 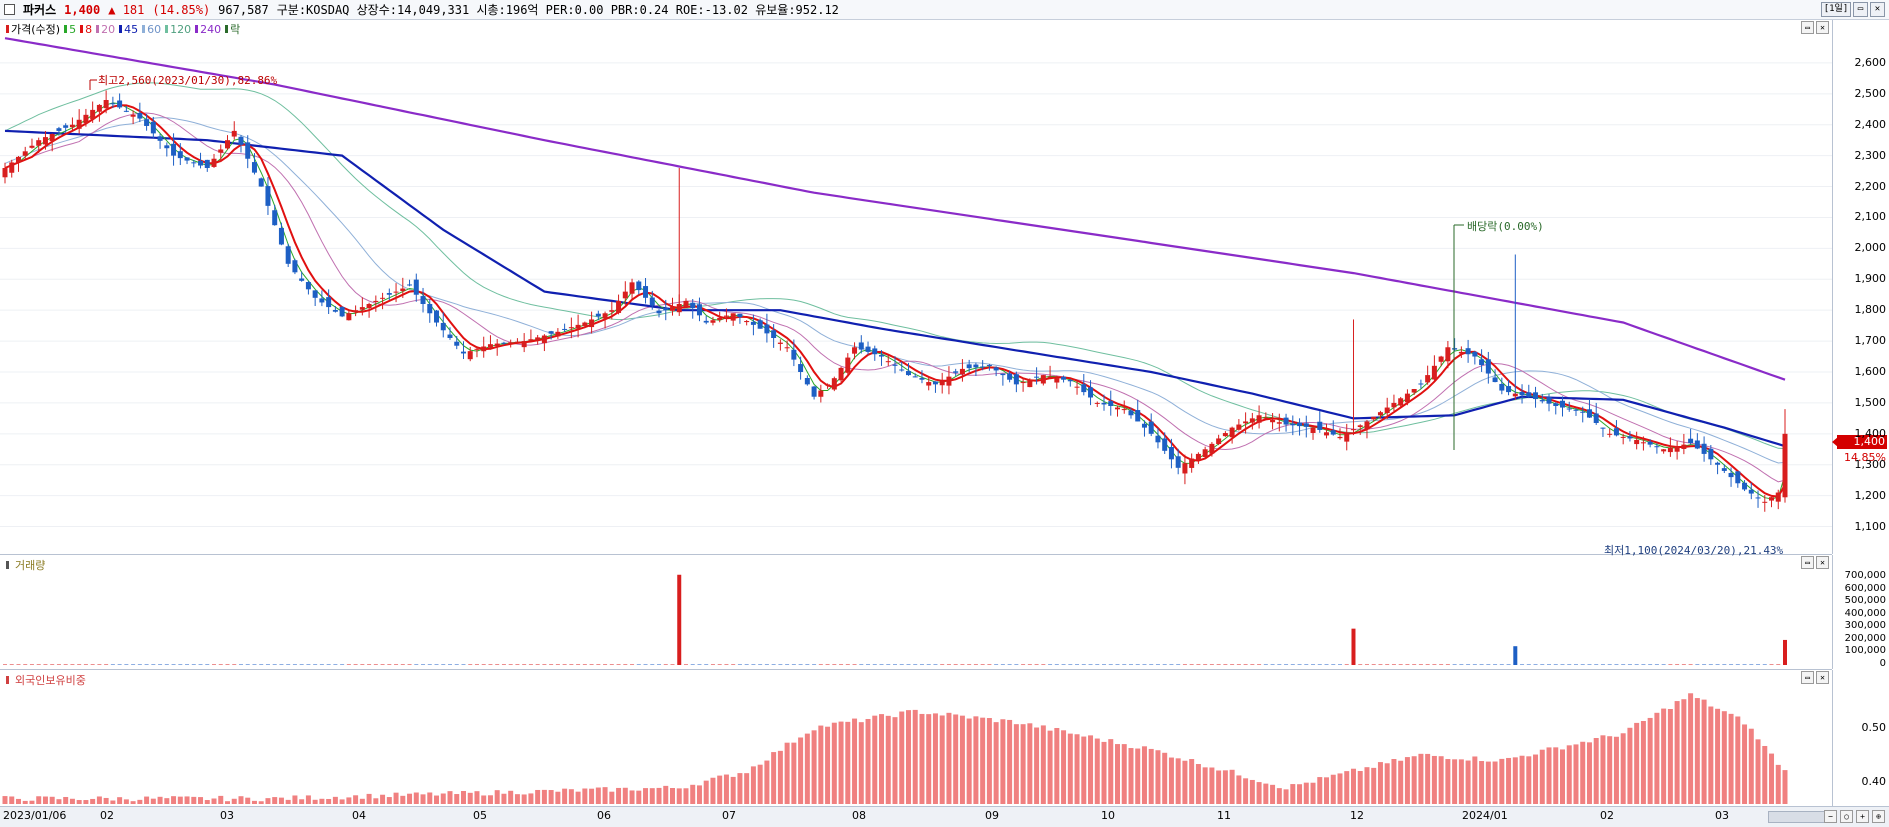 What do you see at coordinates (1860, 9) in the screenshot?
I see `restore-icon: ▭` at bounding box center [1860, 9].